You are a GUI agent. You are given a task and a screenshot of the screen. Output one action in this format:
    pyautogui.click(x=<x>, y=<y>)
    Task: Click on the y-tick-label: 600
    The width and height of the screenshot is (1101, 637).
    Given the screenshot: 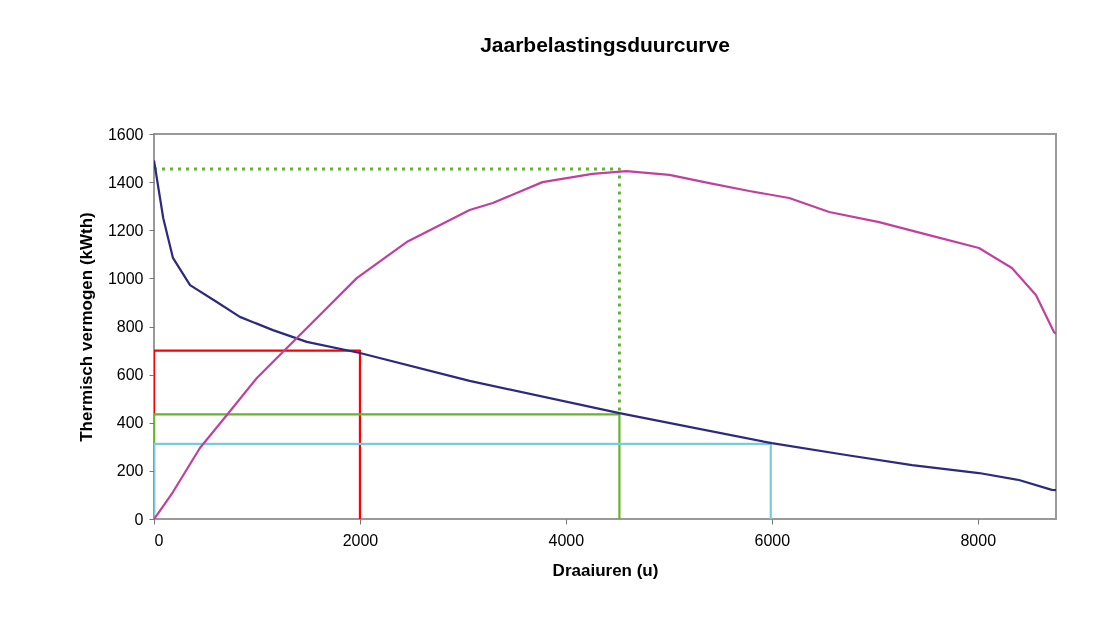 What is the action you would take?
    pyautogui.click(x=130, y=375)
    